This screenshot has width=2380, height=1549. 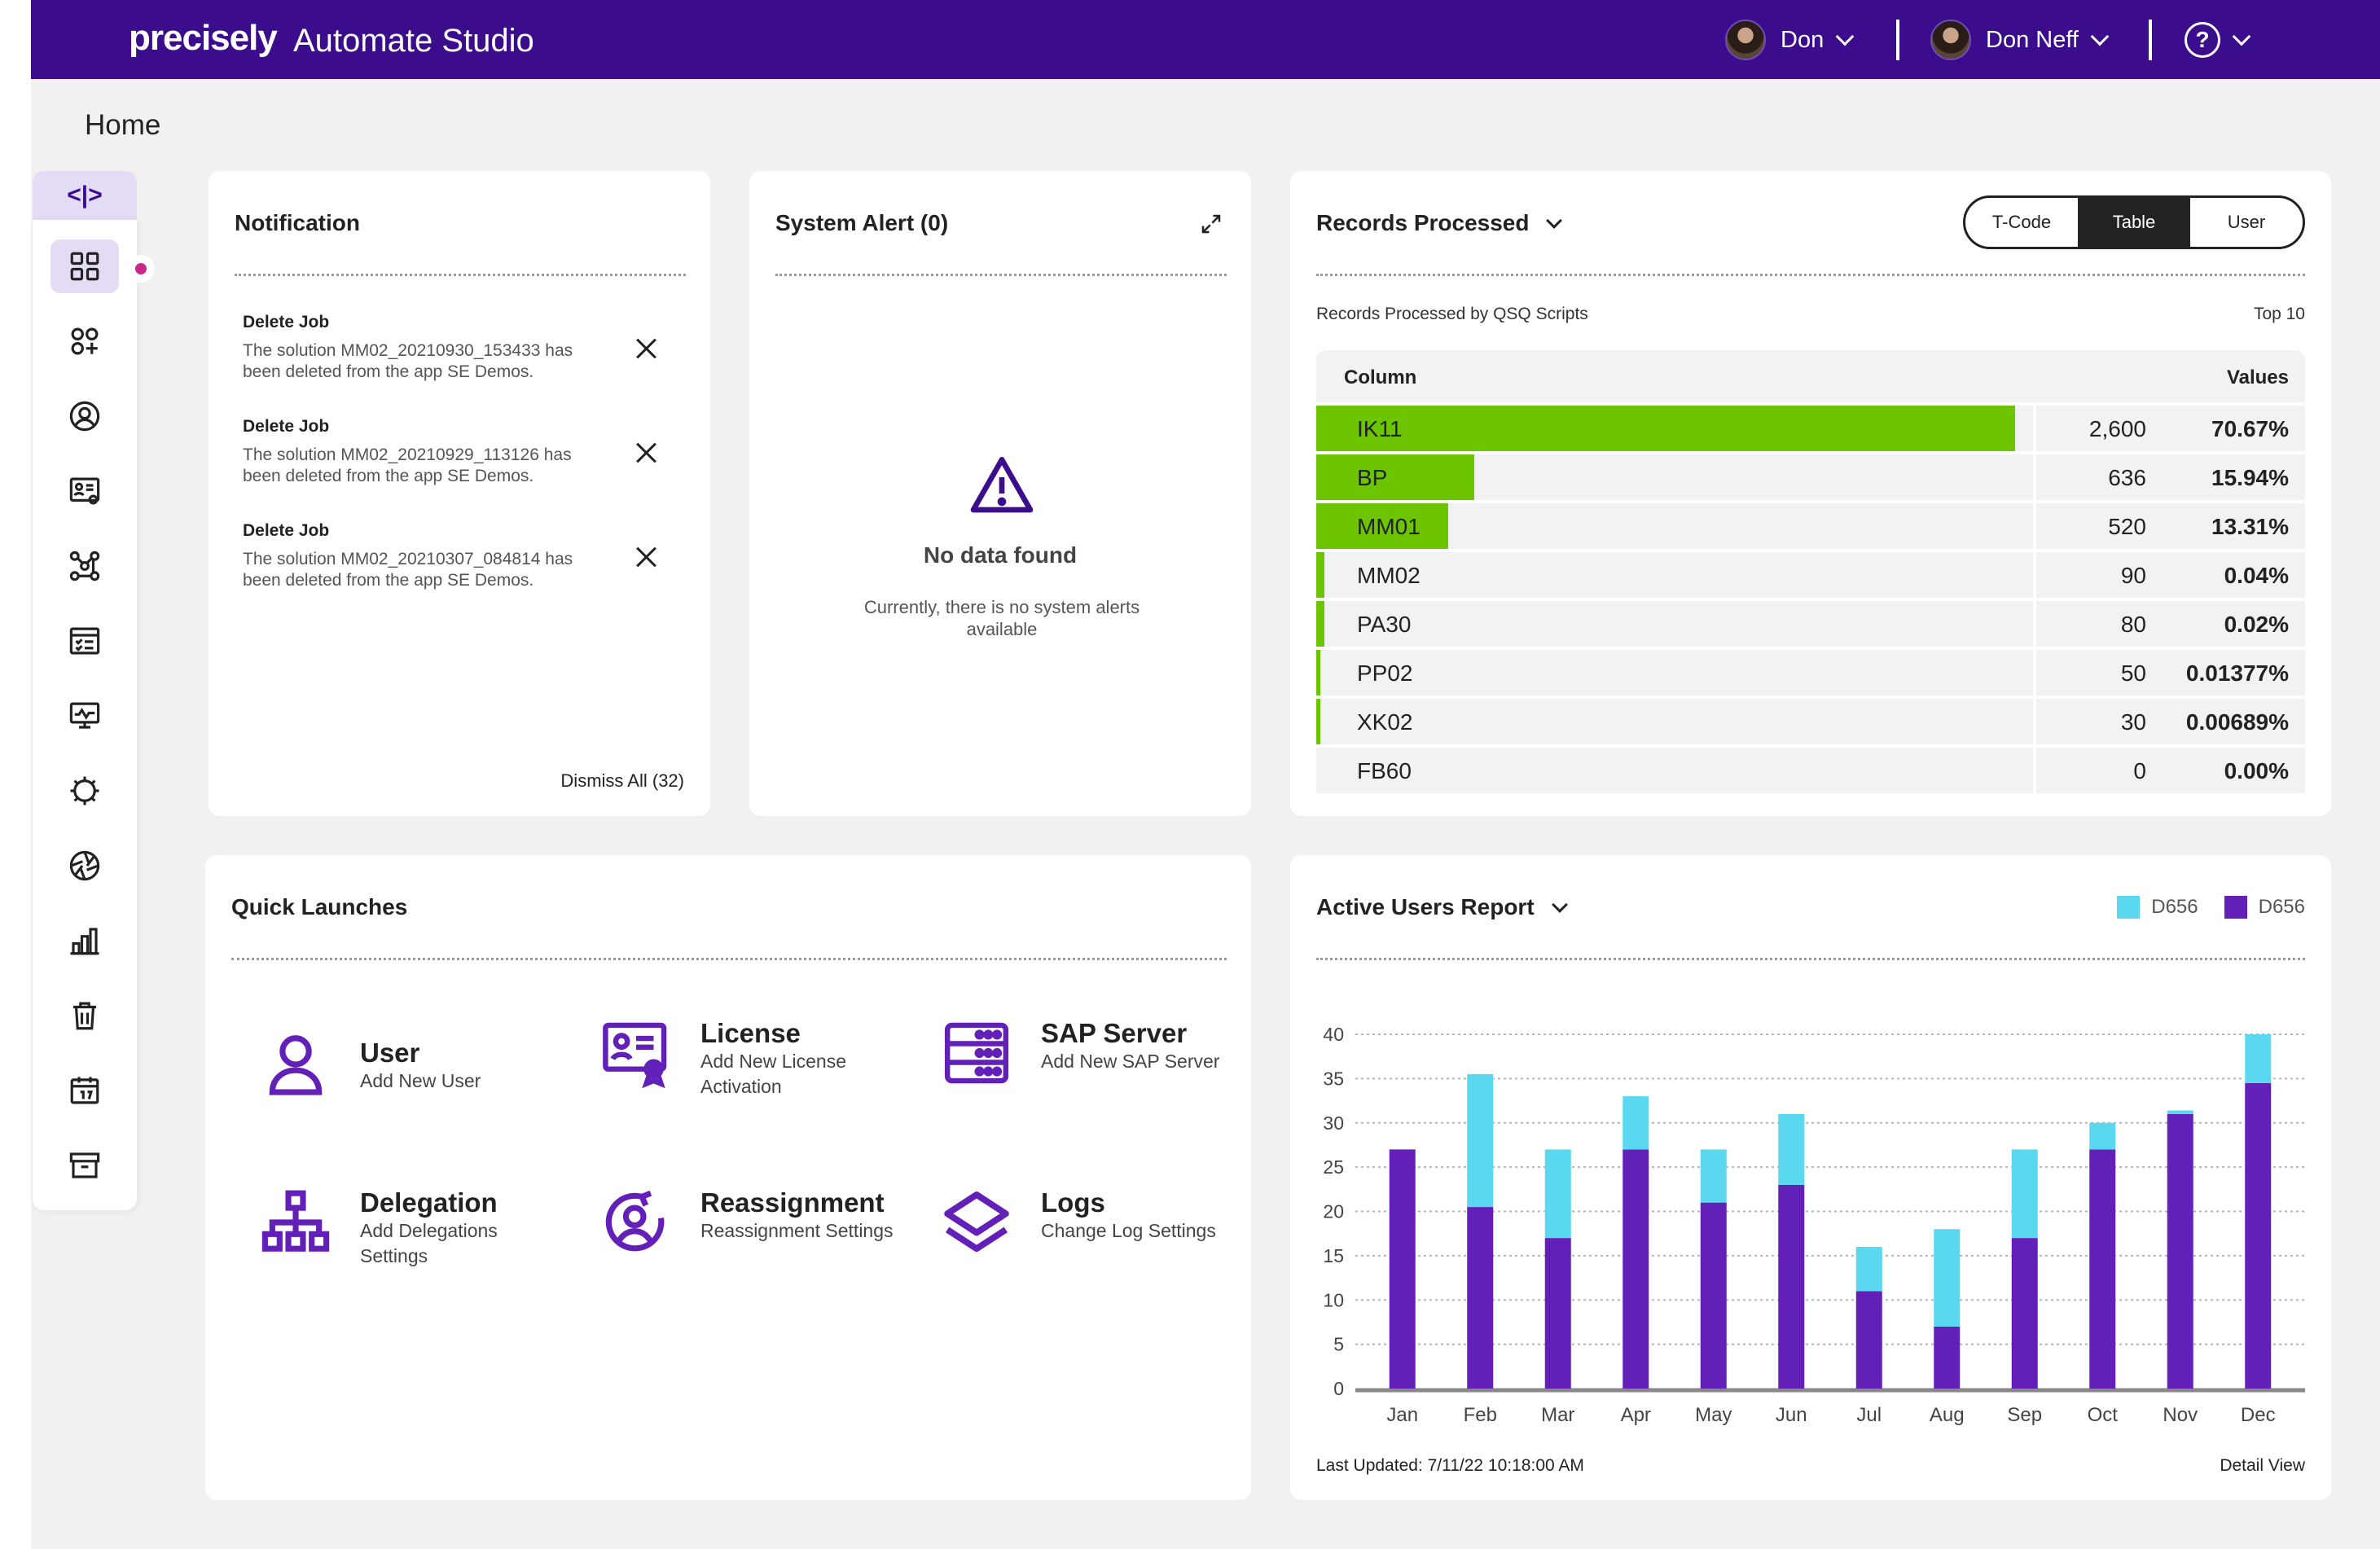 What do you see at coordinates (1947, 1415) in the screenshot?
I see `x-tick-label: Aug` at bounding box center [1947, 1415].